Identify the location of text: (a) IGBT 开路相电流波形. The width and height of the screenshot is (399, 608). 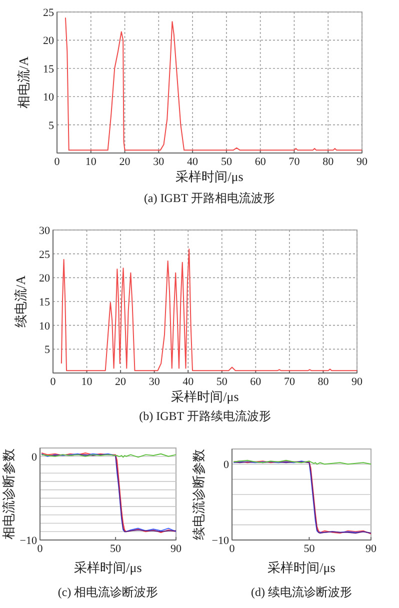
(210, 198).